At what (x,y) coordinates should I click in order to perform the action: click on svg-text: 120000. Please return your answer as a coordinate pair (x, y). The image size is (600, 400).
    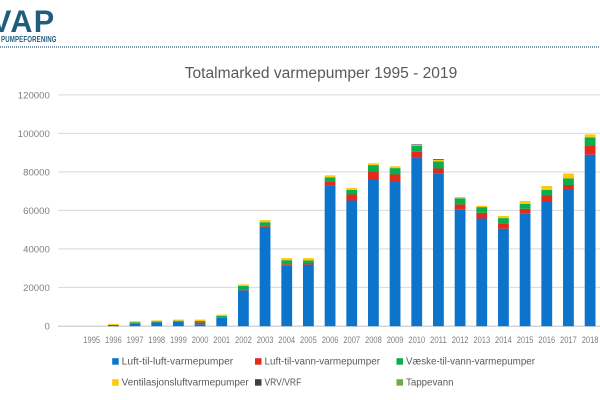
    Looking at the image, I should click on (34, 95).